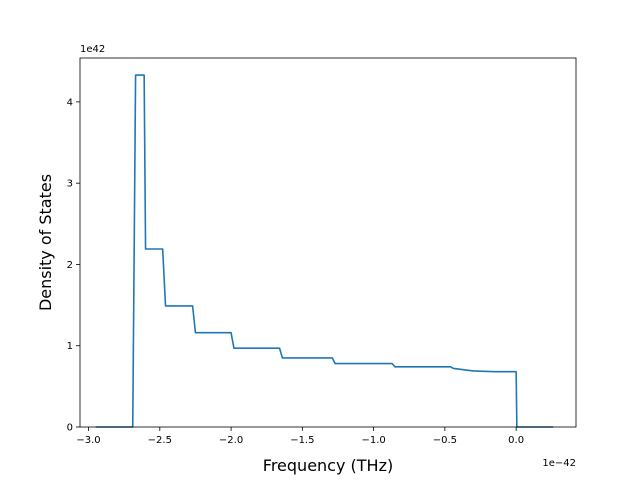 The image size is (640, 480). What do you see at coordinates (373, 440) in the screenshot?
I see `x-tick-label: −1.0` at bounding box center [373, 440].